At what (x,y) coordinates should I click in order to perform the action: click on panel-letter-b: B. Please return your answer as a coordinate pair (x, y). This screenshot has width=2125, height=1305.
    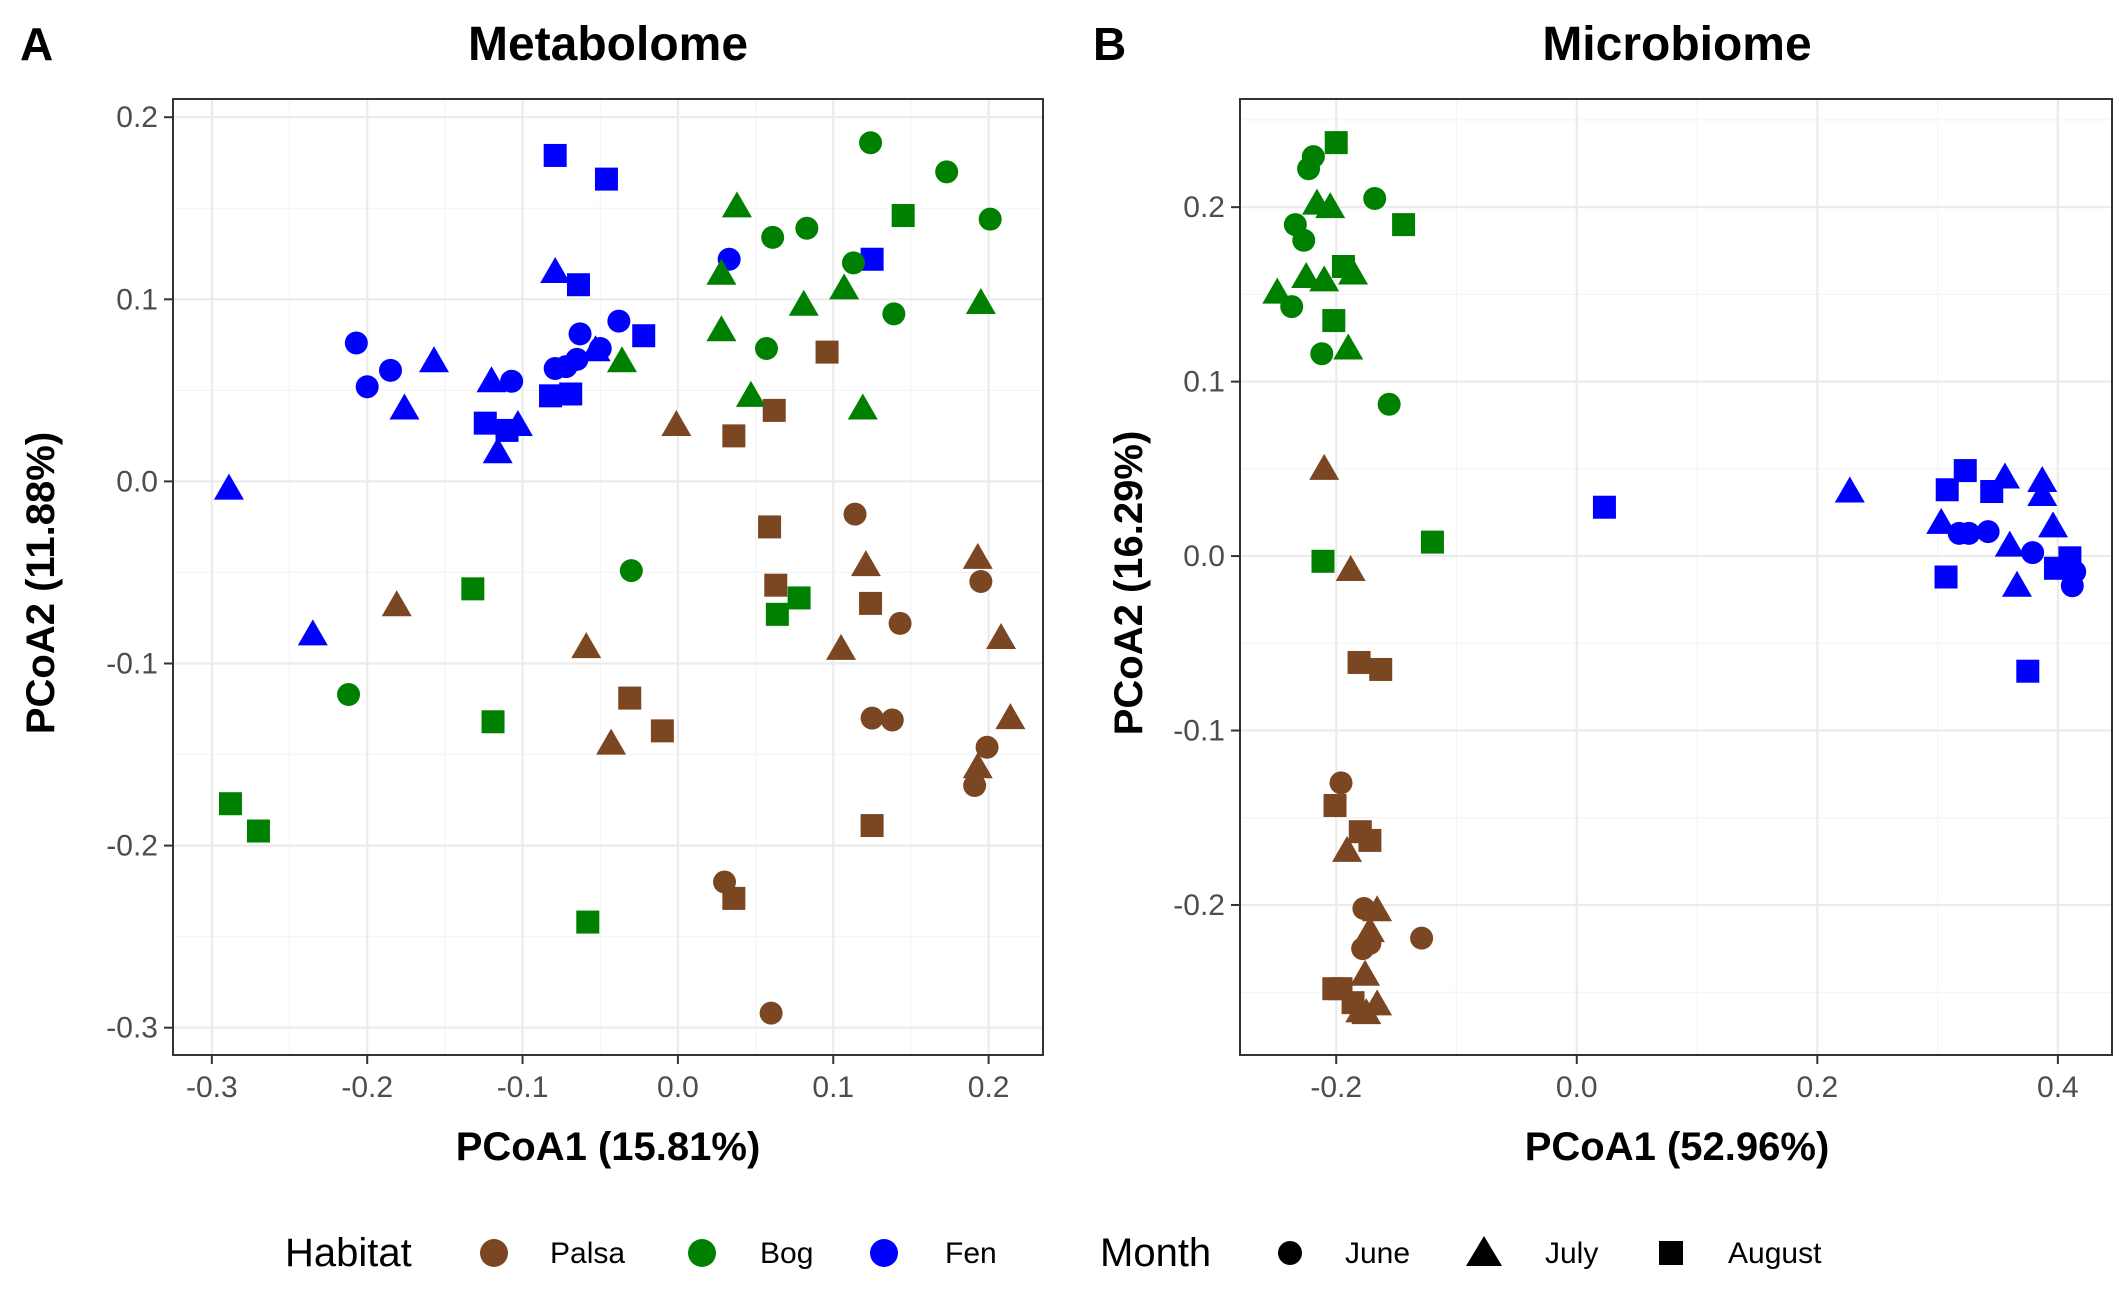
    Looking at the image, I should click on (1109, 44).